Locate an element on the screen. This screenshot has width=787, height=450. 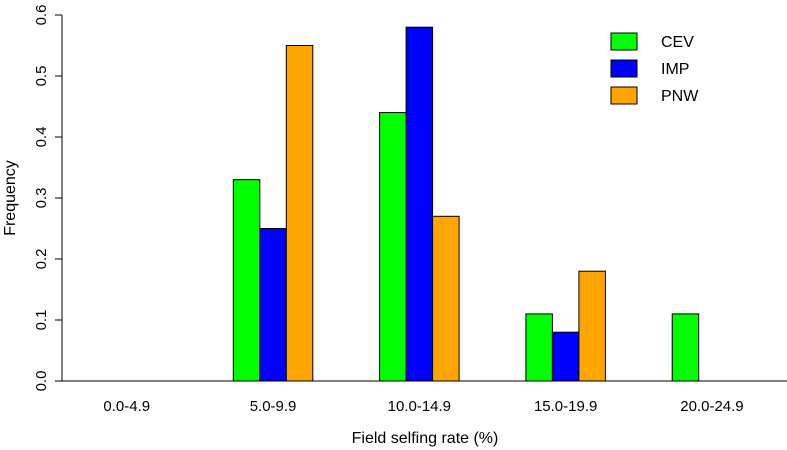
y-tick-label: 0.3 is located at coordinates (41, 198).